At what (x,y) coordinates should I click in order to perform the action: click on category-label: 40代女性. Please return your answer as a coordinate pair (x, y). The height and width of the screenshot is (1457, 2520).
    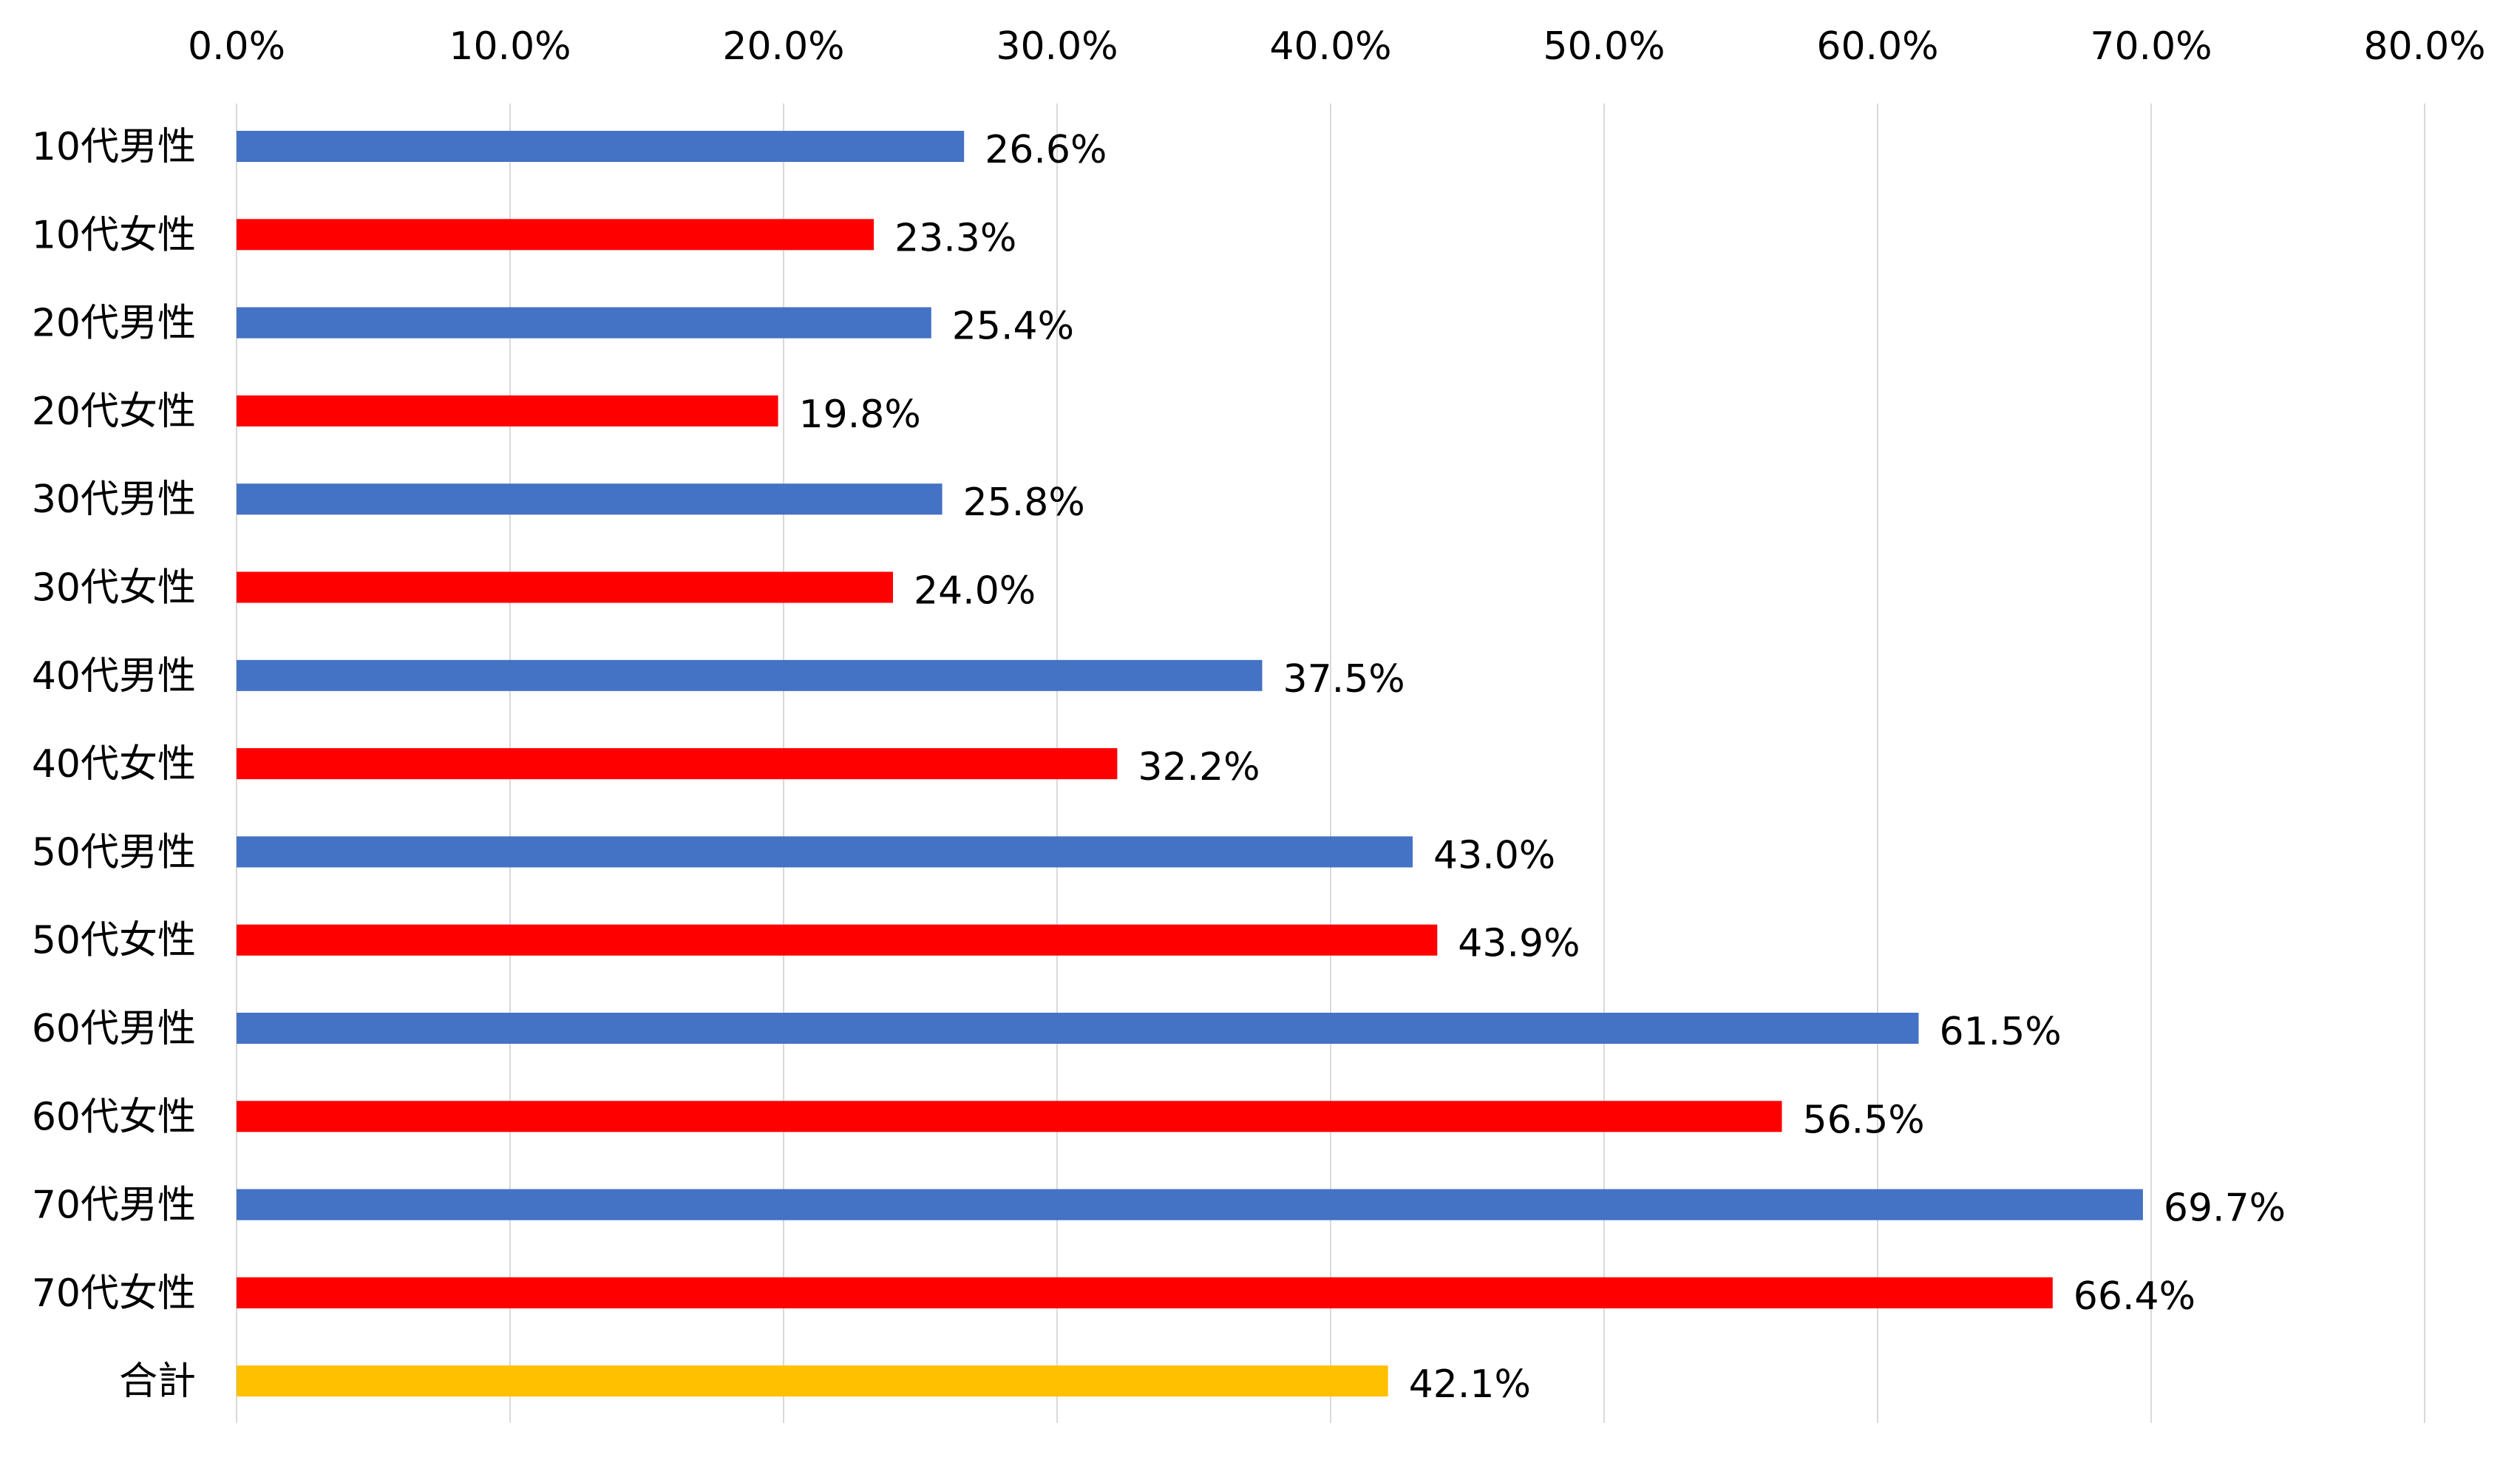
    Looking at the image, I should click on (114, 764).